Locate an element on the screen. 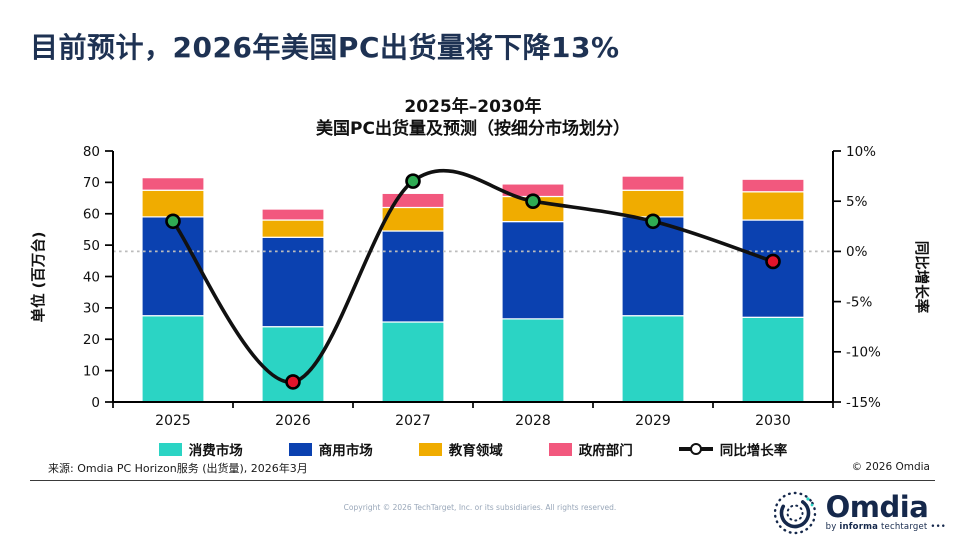 The height and width of the screenshot is (540, 960). page-title: 目前预计，2026年美国PC出货量将下降13% is located at coordinates (325, 47).